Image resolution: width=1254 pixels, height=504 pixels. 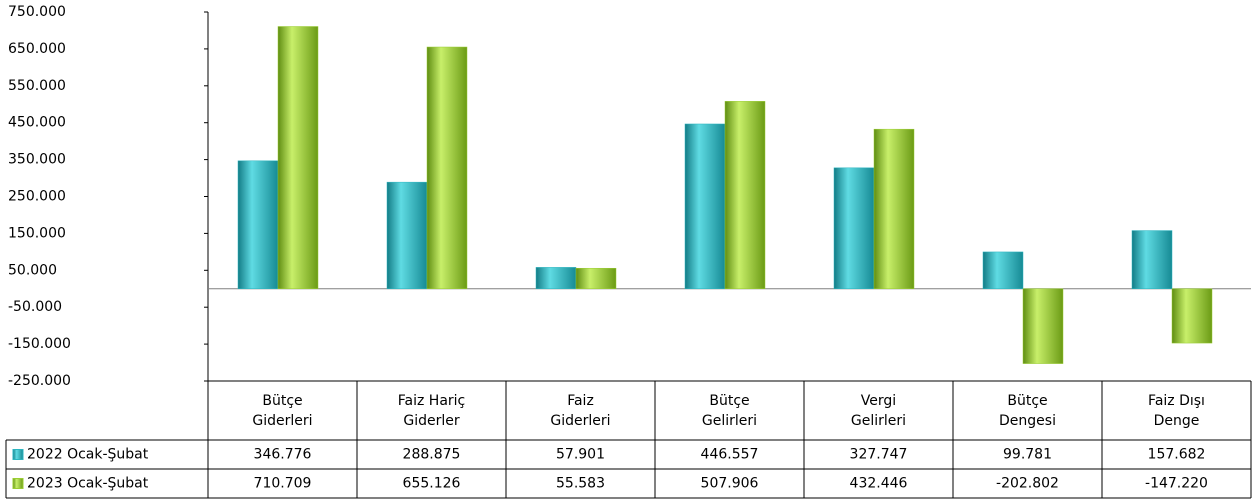 What do you see at coordinates (88, 484) in the screenshot?
I see `legend-label: 2023 Ocak-Şubat` at bounding box center [88, 484].